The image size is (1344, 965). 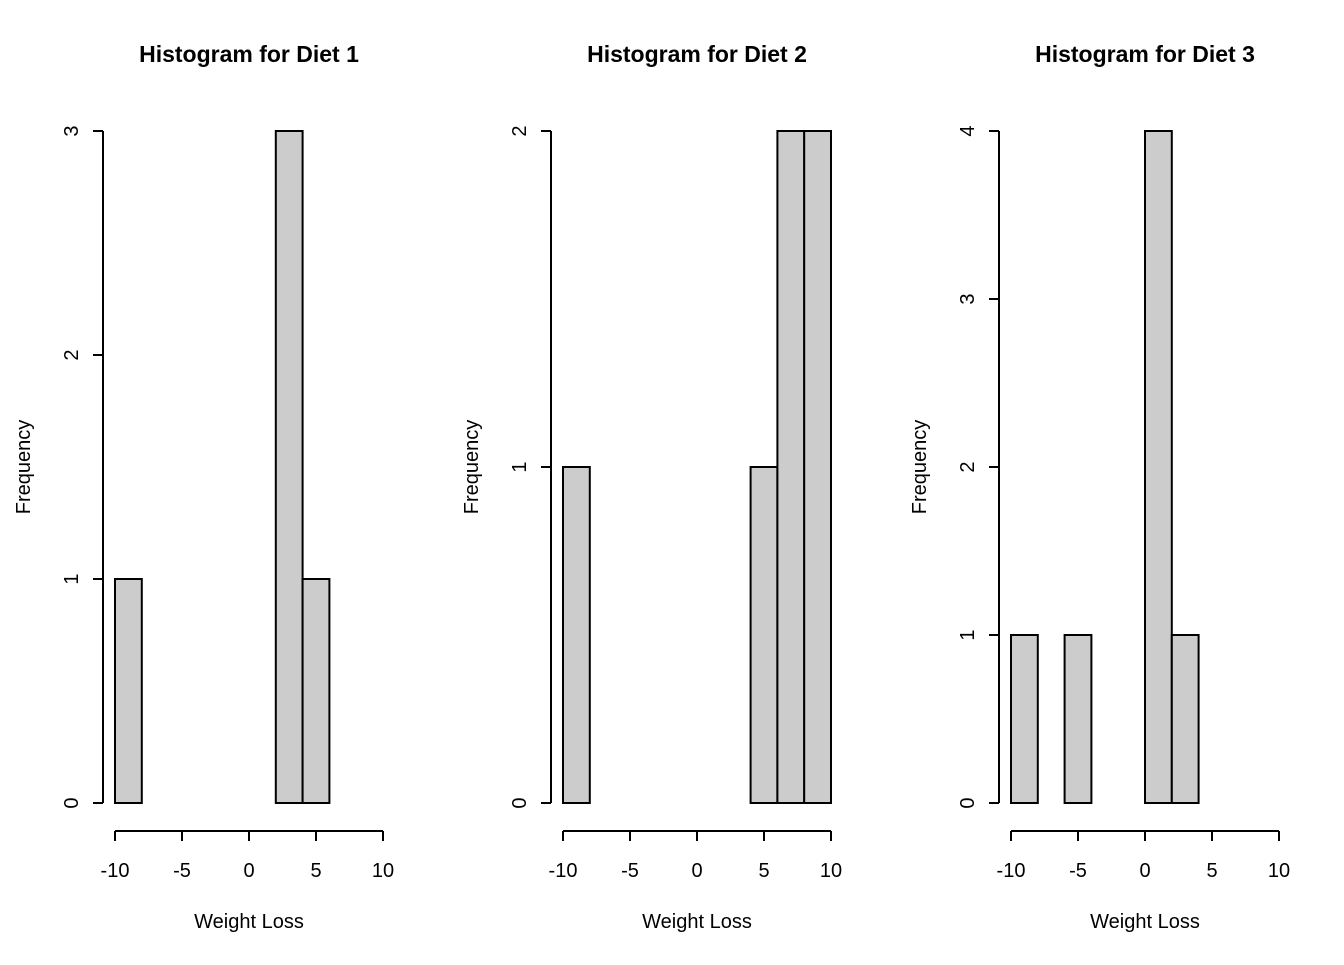 I want to click on panel-title: Histogram for Diet 1, so click(x=249, y=54).